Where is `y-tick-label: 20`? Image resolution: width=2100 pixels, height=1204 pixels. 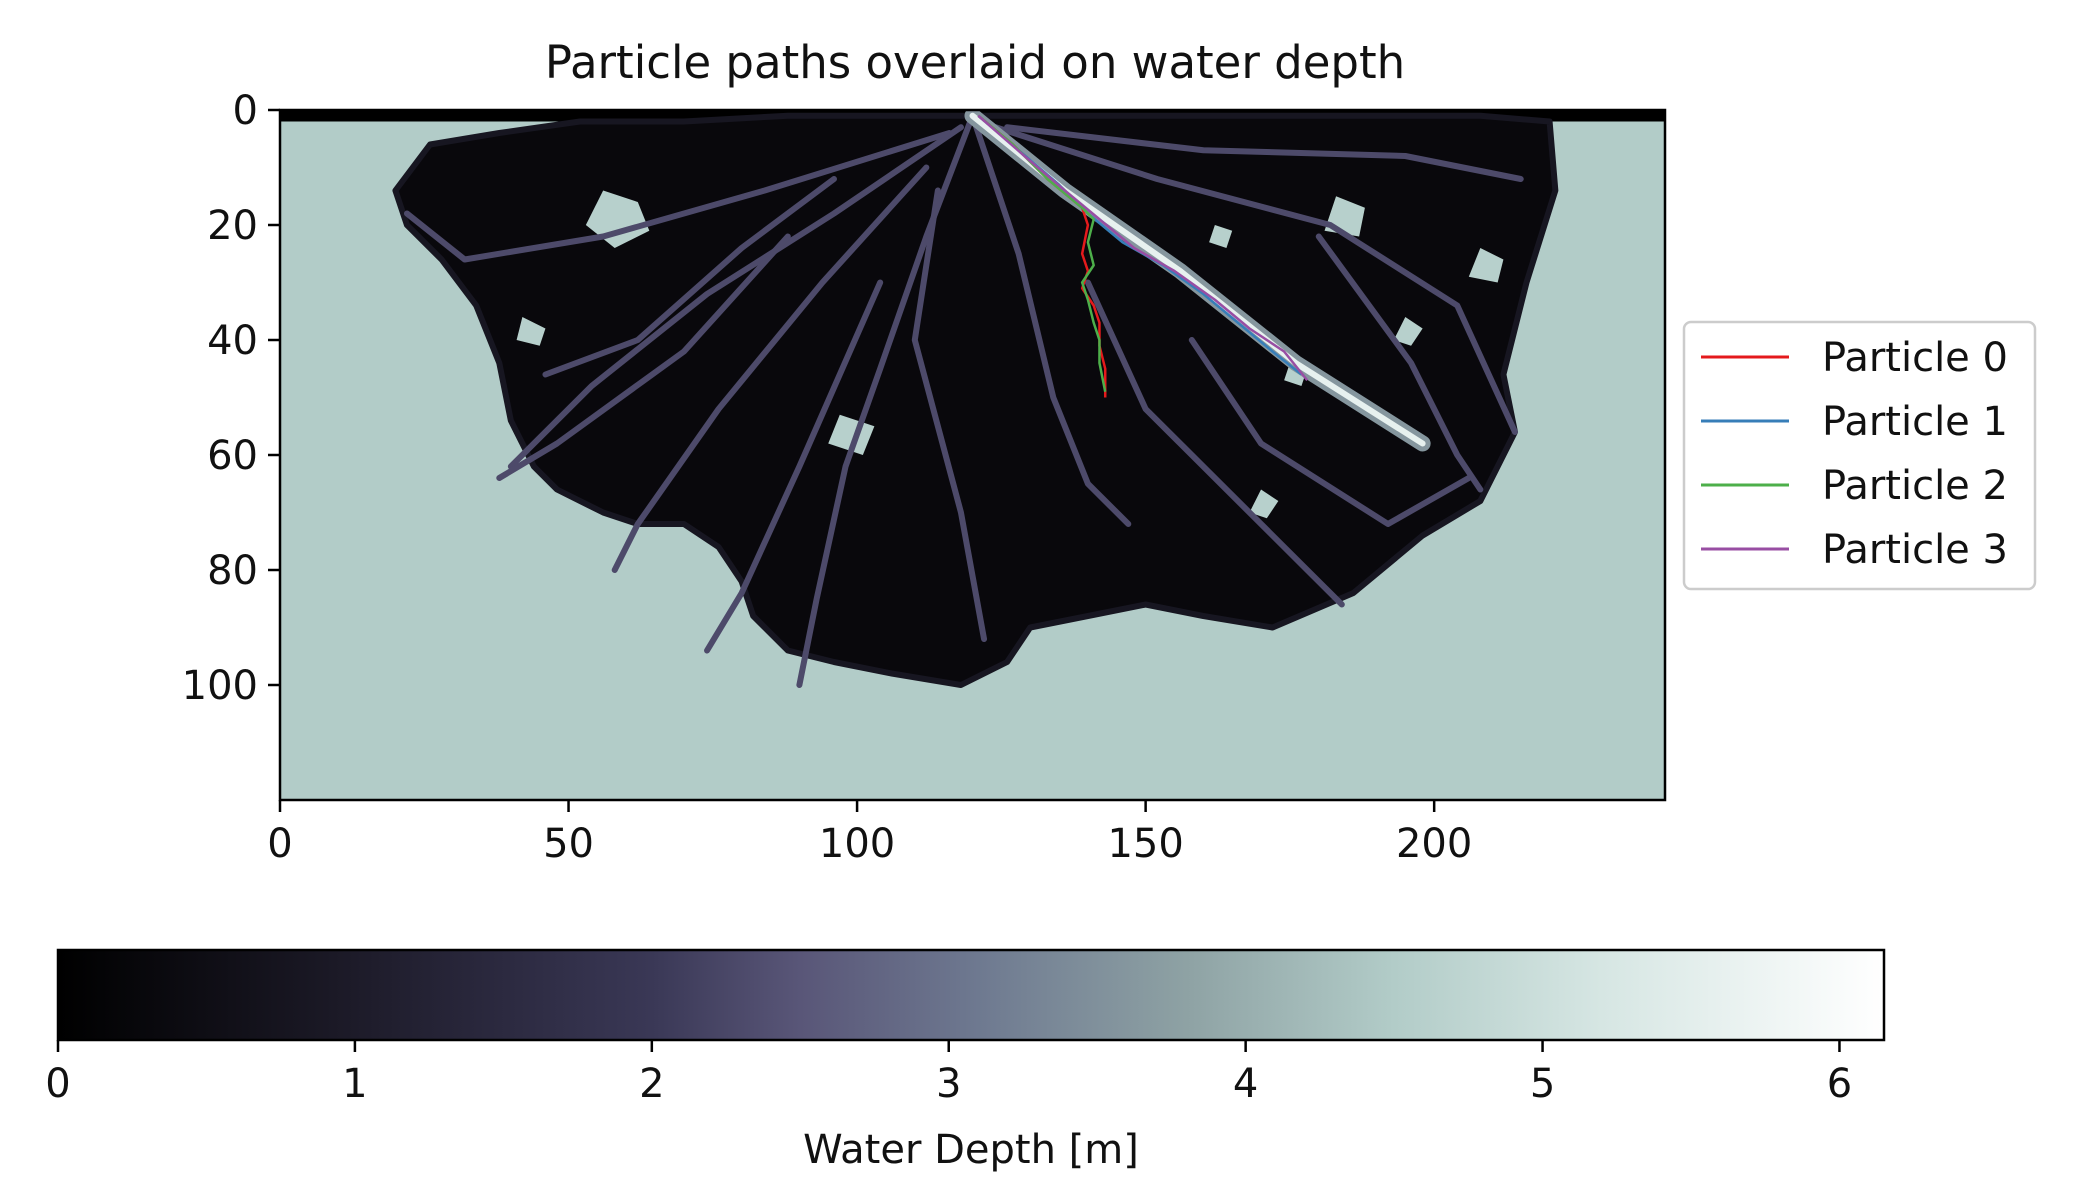
y-tick-label: 20 is located at coordinates (232, 226).